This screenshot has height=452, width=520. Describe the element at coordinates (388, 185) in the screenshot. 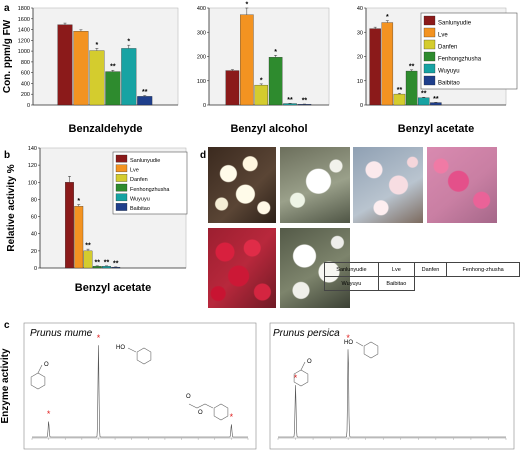

I see `photo-danfen` at that location.